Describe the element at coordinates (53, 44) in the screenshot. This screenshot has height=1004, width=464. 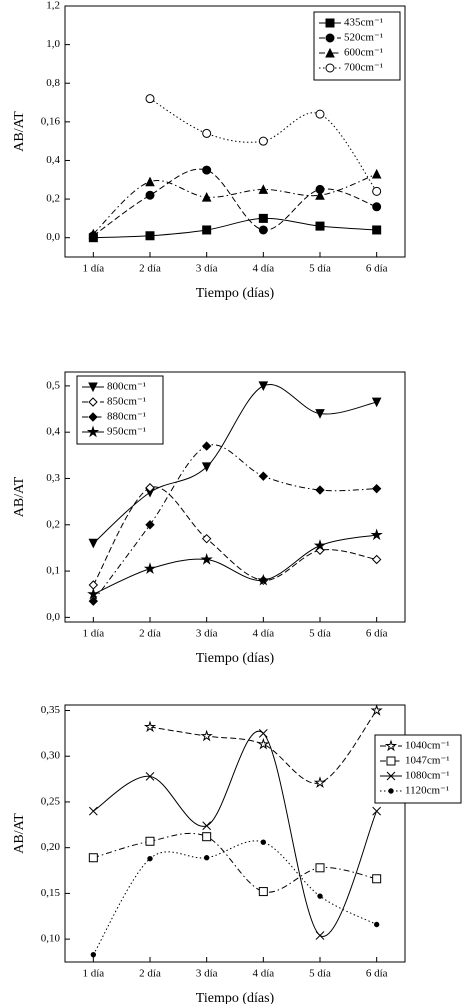
I see `y-tick-label: 1,0` at that location.